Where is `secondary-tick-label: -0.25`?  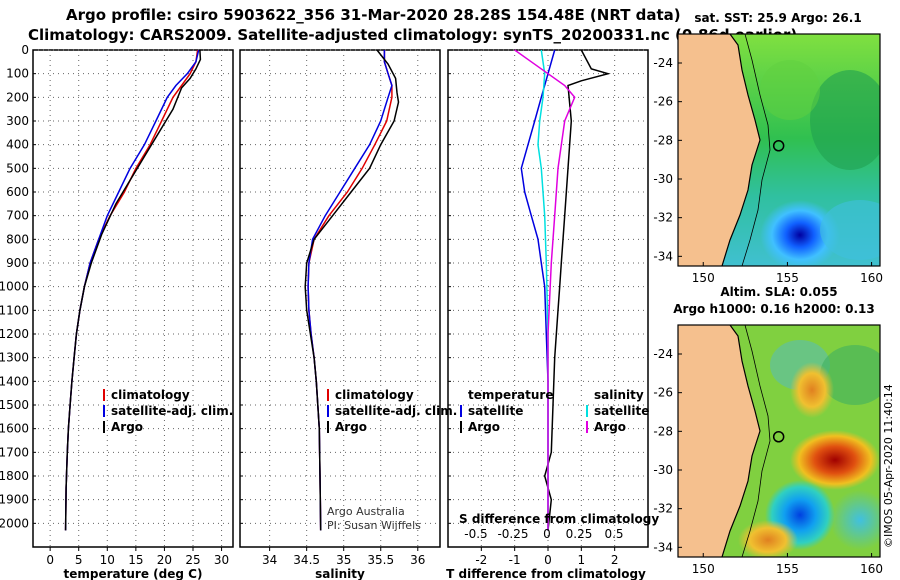
secondary-tick-label: -0.25 is located at coordinates (512, 534).